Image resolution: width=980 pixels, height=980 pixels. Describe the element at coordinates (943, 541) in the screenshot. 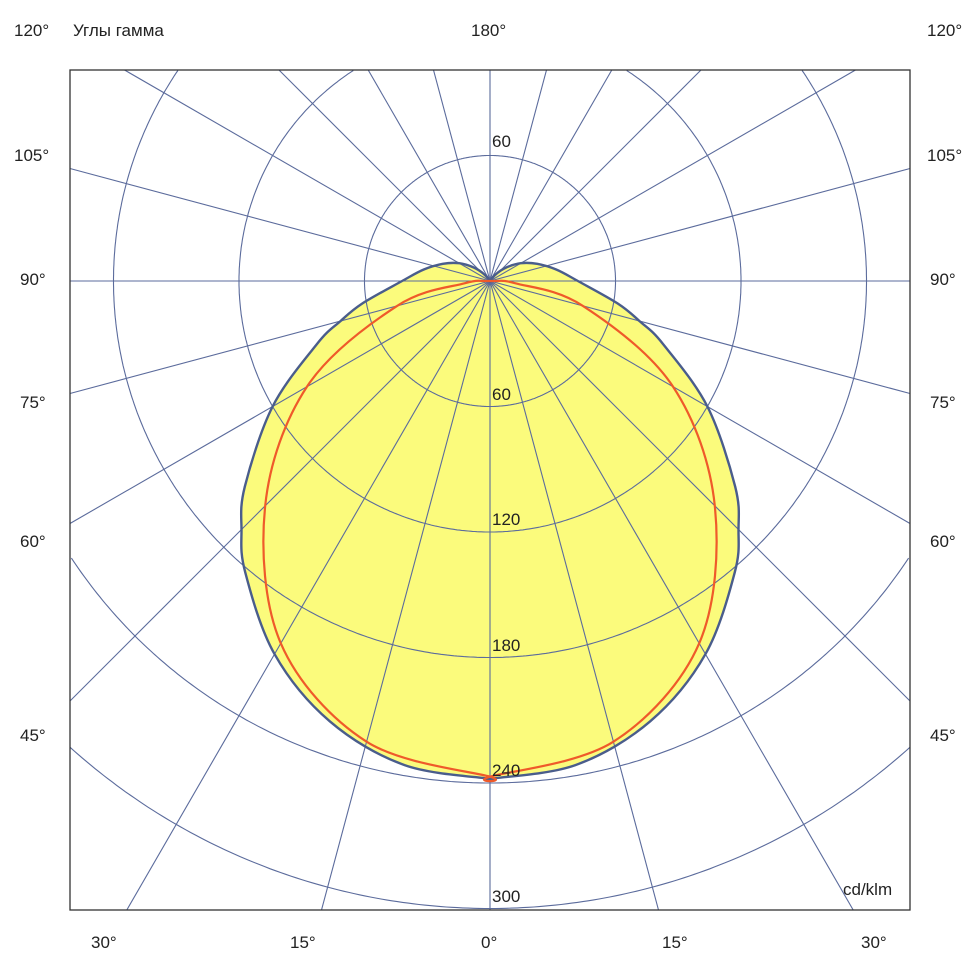

I see `angle-label-right: 60°` at that location.